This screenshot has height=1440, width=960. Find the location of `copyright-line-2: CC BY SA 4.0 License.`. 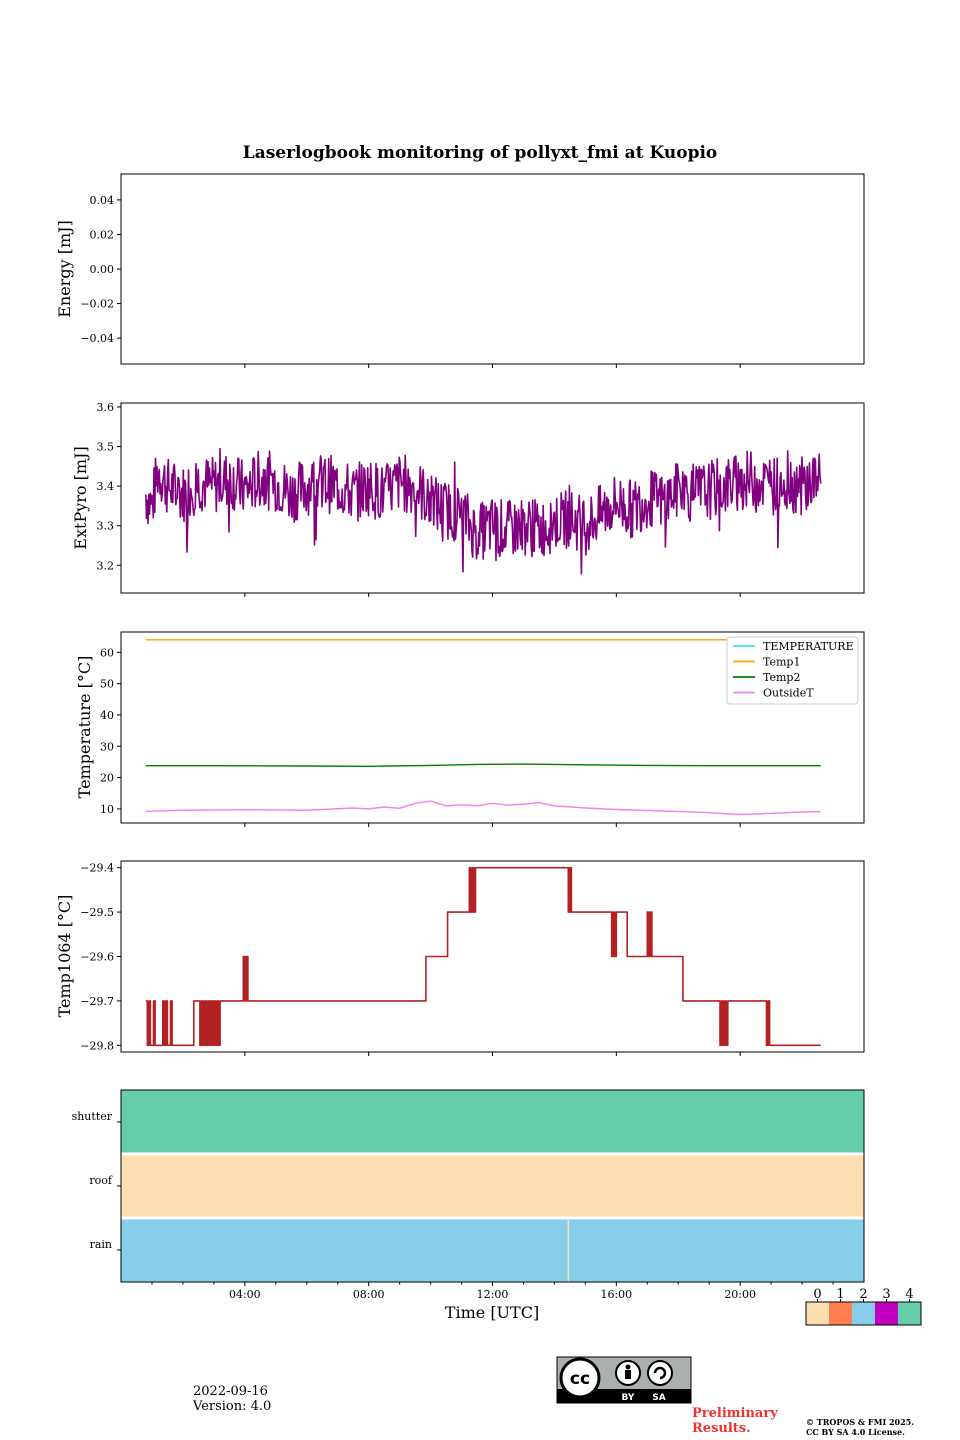

copyright-line-2: CC BY SA 4.0 License. is located at coordinates (855, 1432).